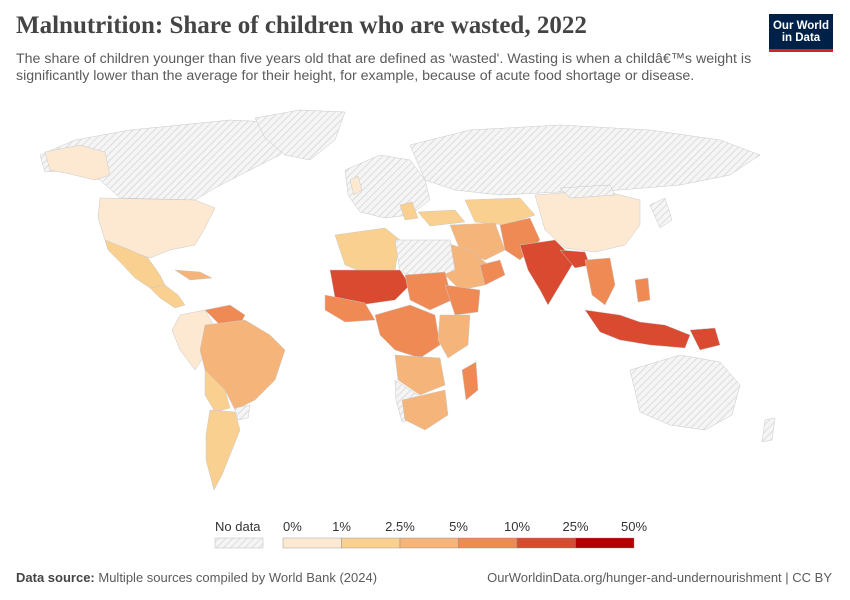 The image size is (850, 600). I want to click on legend-tick-label: 0%, so click(292, 526).